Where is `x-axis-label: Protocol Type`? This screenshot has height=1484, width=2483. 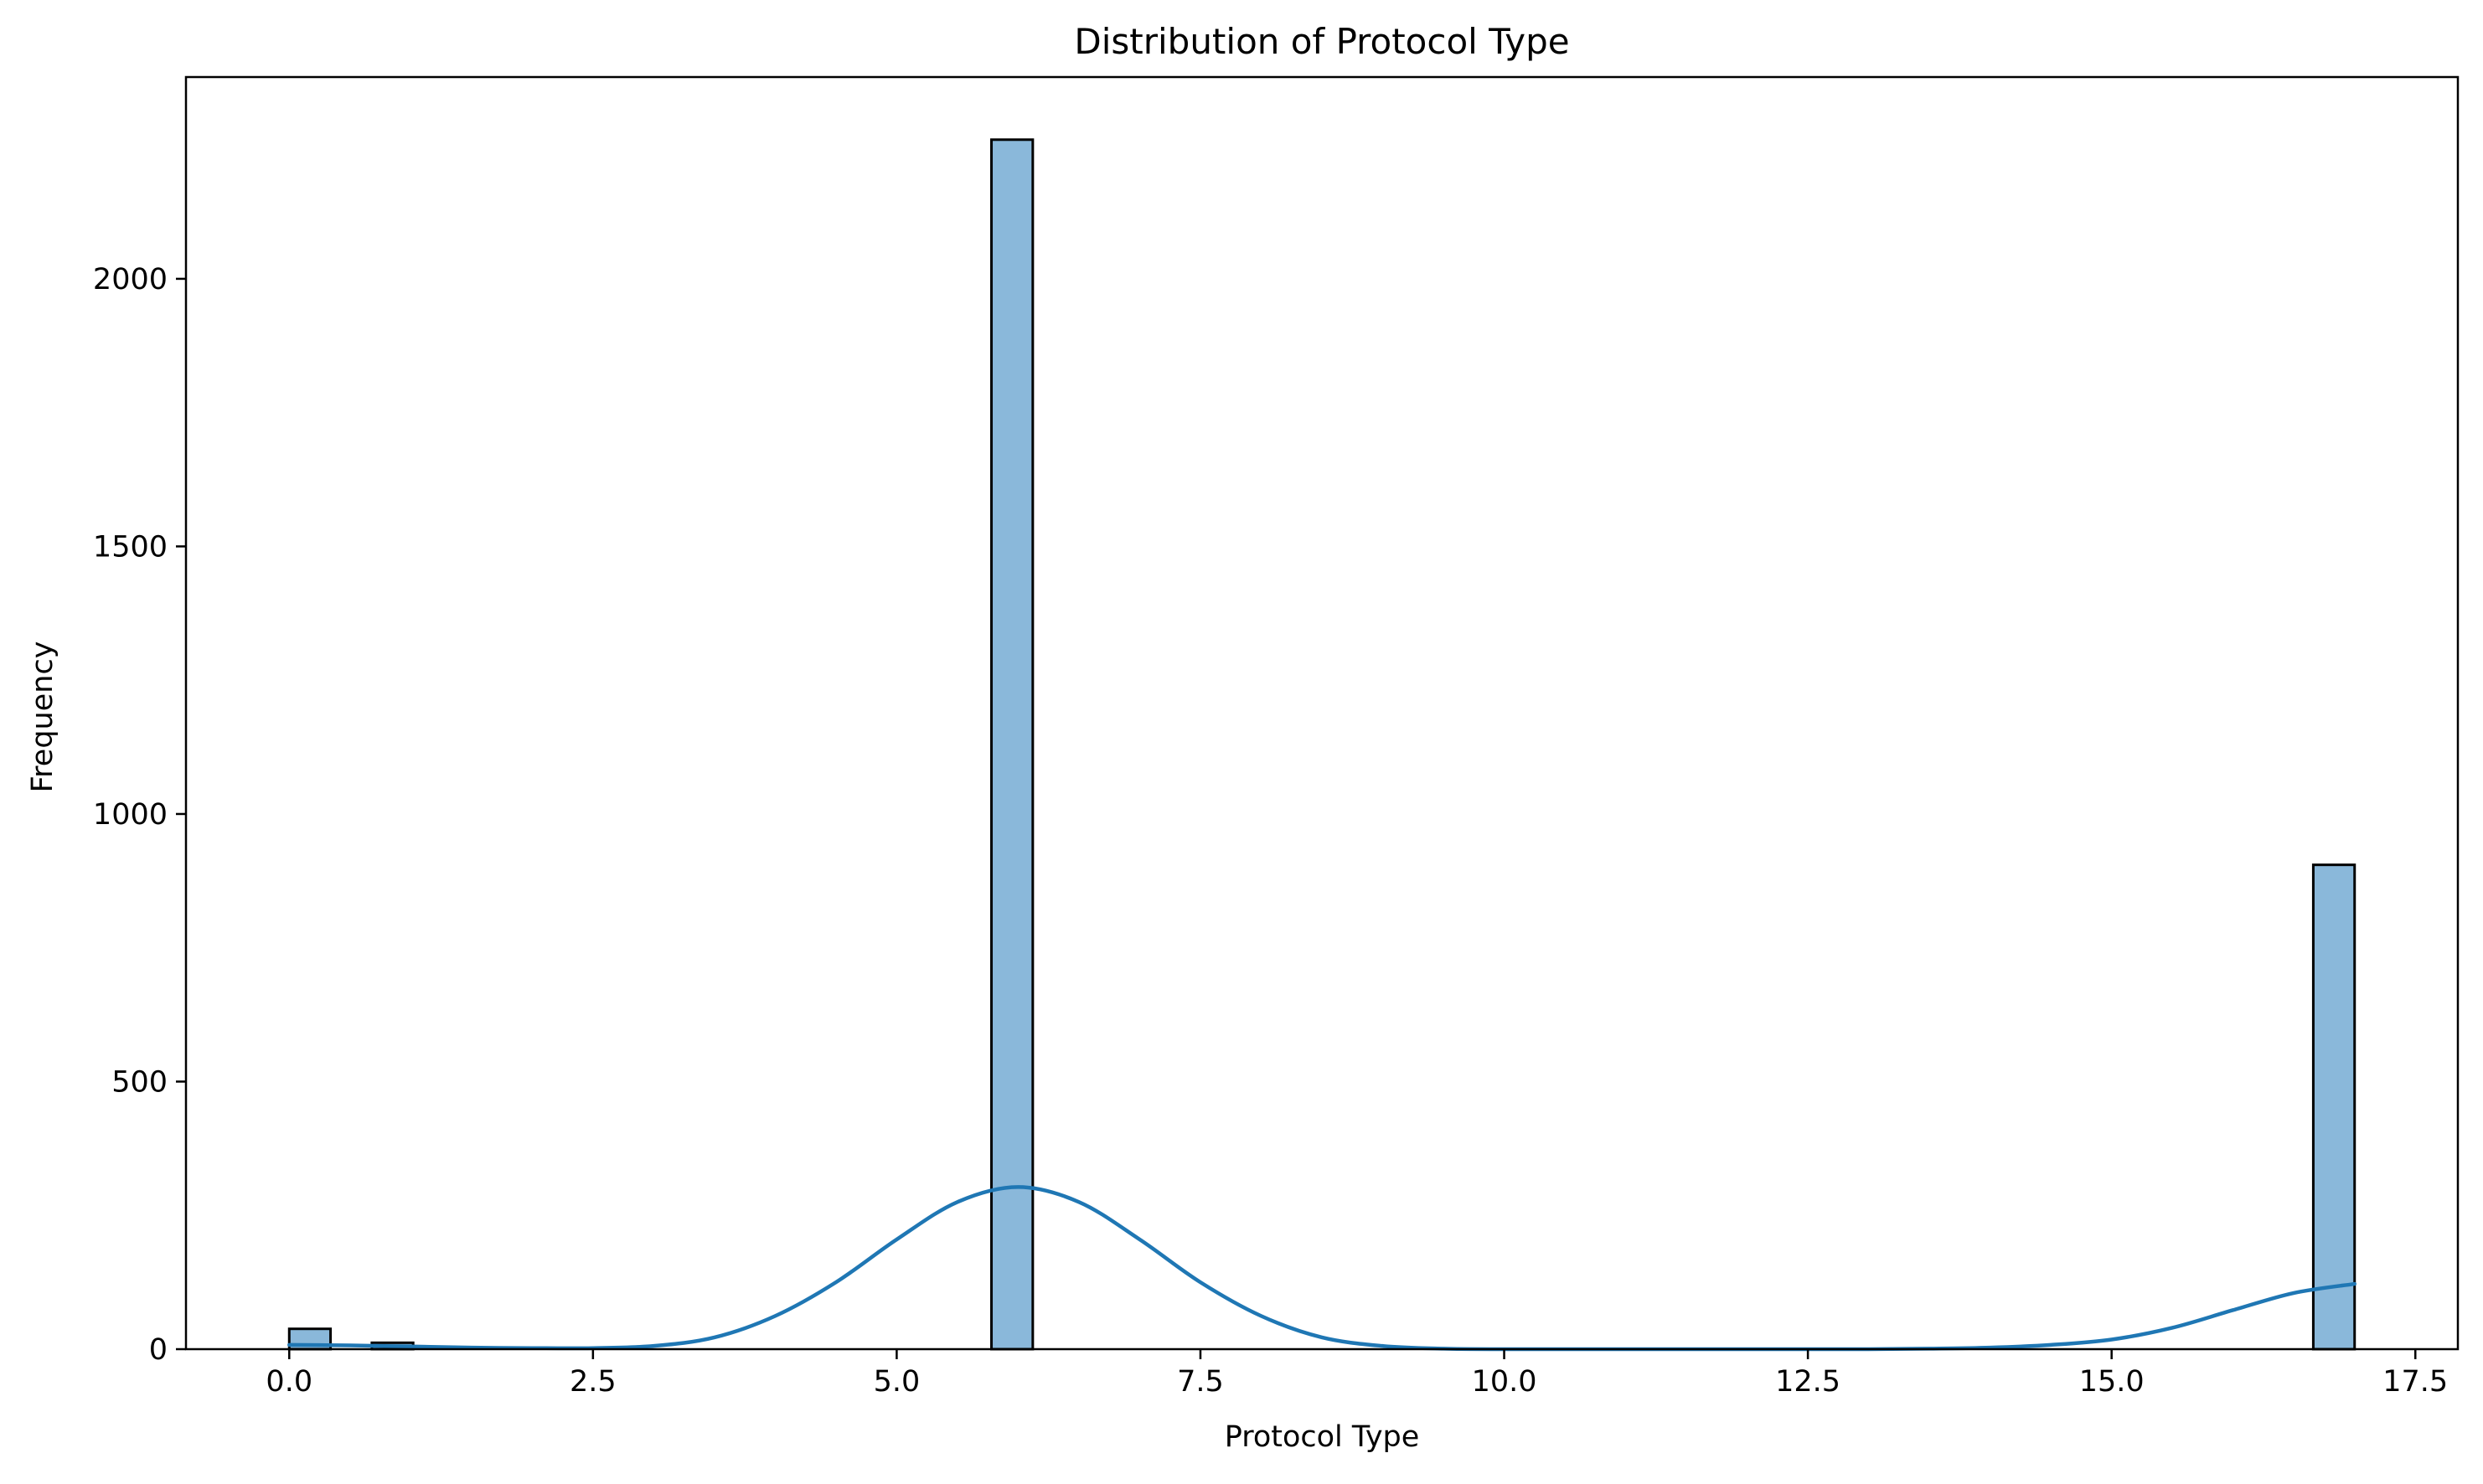 x-axis-label: Protocol Type is located at coordinates (1322, 1437).